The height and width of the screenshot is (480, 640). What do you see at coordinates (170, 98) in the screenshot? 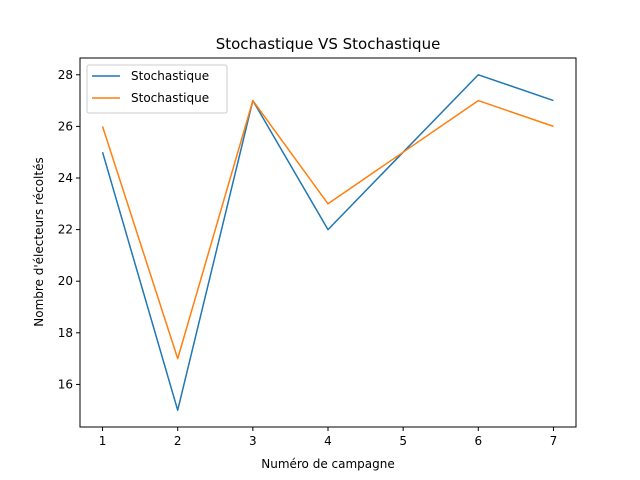
I see `legend-label-2: Stochastique` at bounding box center [170, 98].